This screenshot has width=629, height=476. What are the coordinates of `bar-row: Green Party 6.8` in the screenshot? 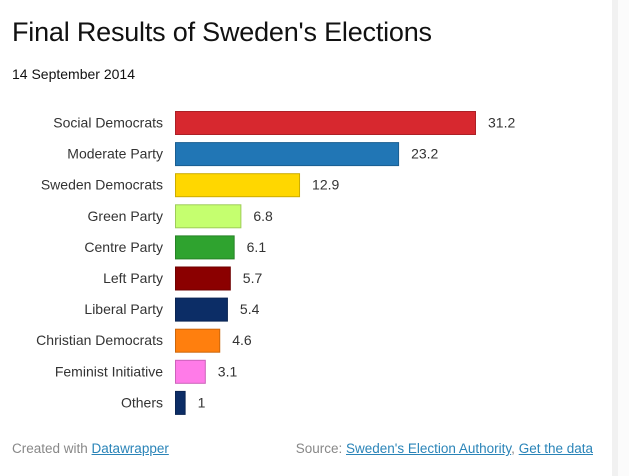 It's located at (180, 216).